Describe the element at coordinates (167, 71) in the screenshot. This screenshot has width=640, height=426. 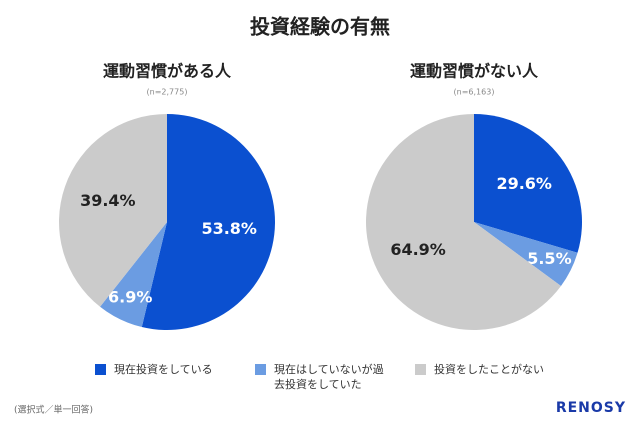
I see `pie-title: 運動習慣がある人` at that location.